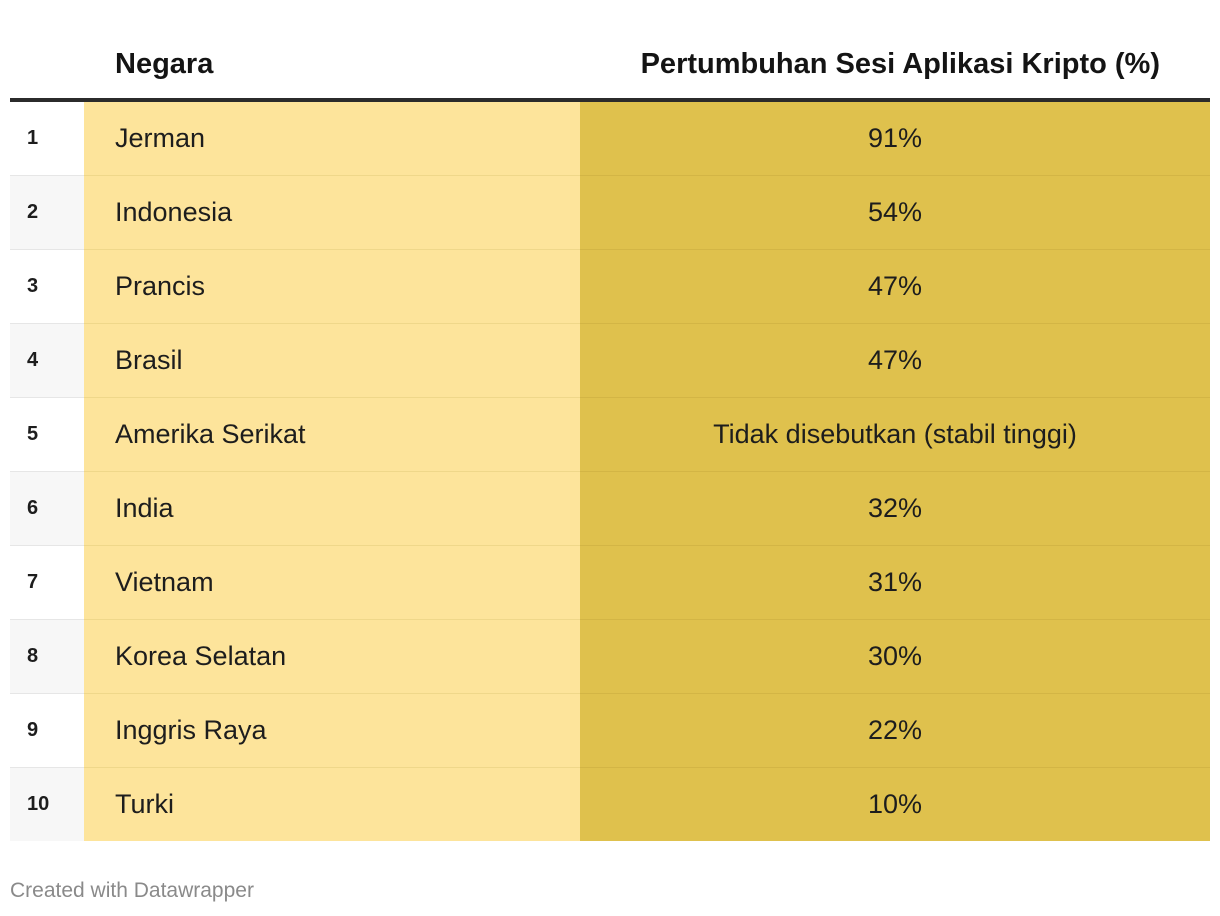 This screenshot has width=1220, height=916. I want to click on rank-cell: 9, so click(47, 730).